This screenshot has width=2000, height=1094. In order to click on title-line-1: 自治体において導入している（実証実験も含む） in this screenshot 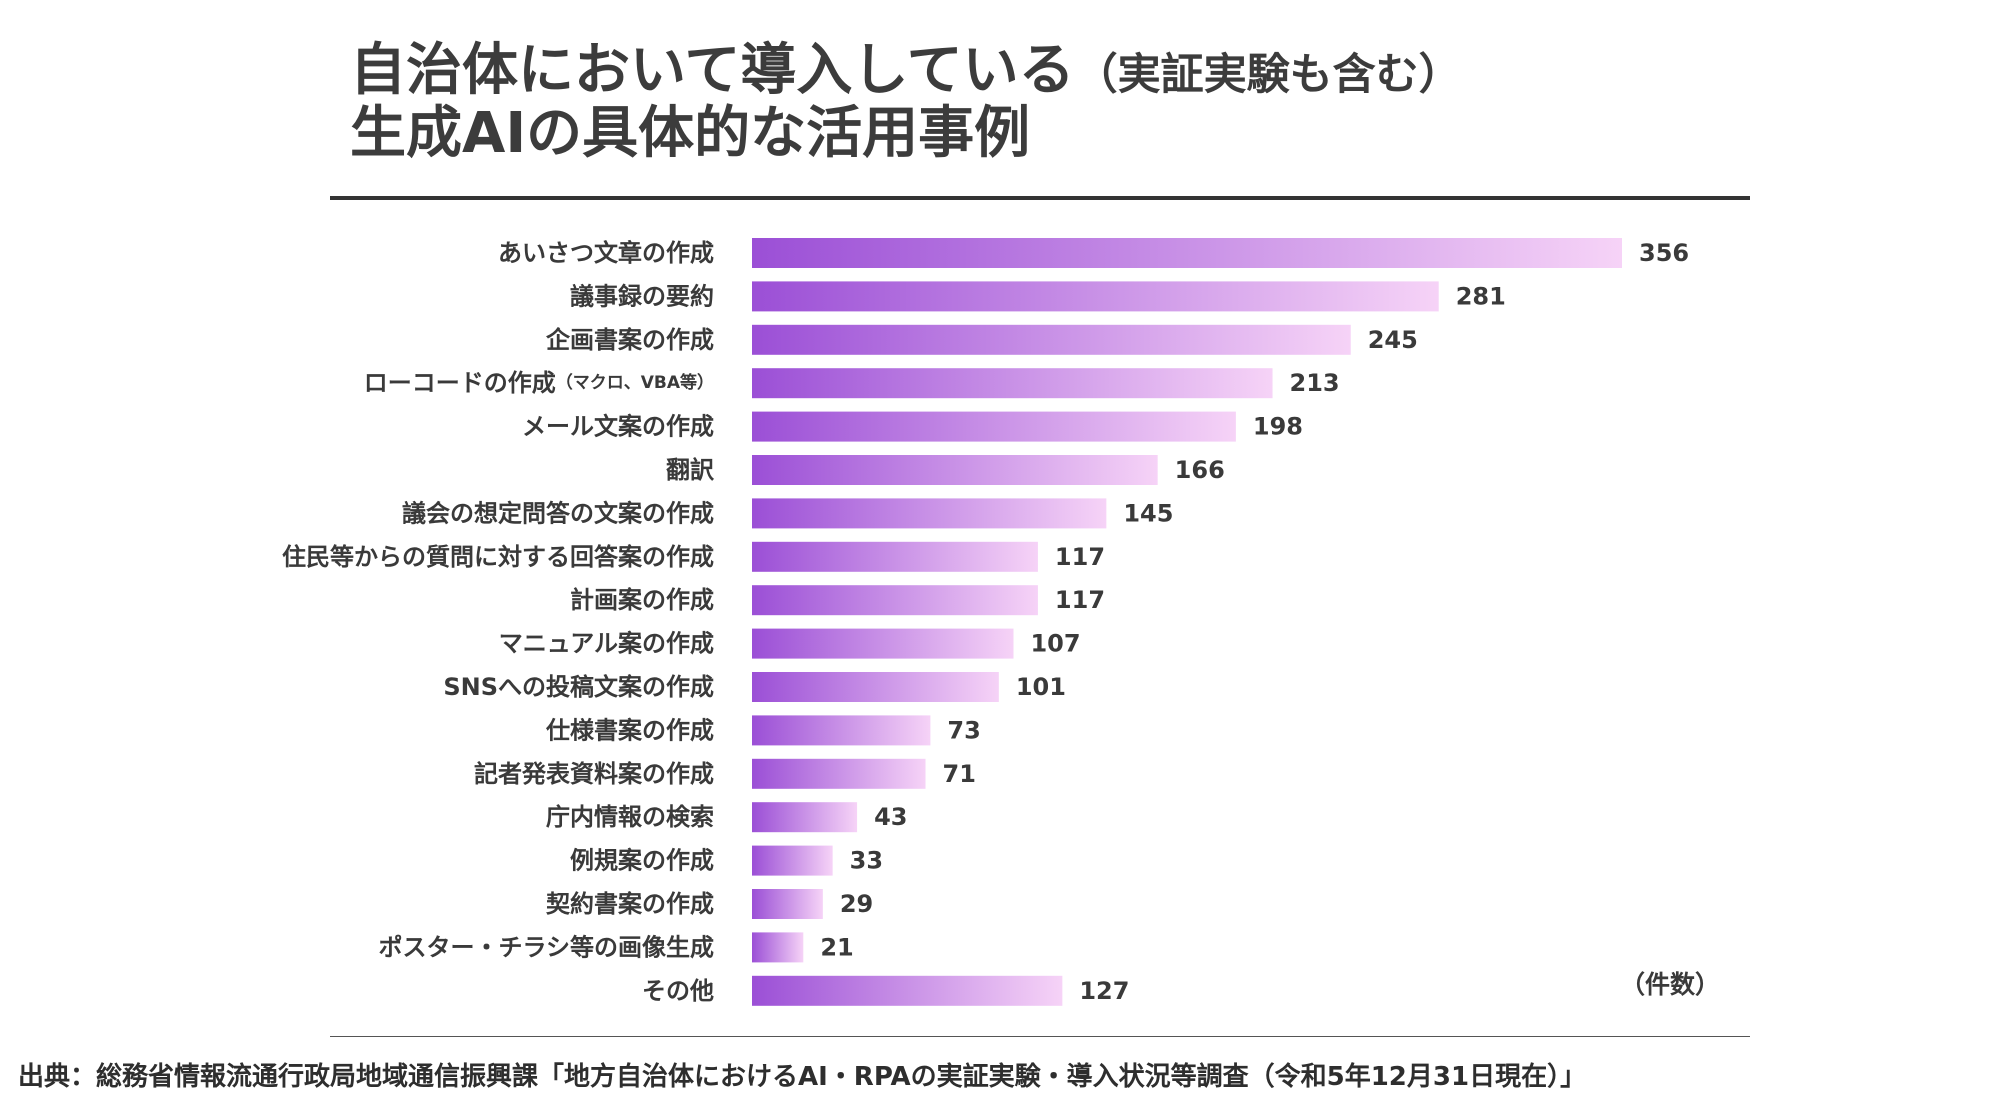, I will do `click(906, 70)`.